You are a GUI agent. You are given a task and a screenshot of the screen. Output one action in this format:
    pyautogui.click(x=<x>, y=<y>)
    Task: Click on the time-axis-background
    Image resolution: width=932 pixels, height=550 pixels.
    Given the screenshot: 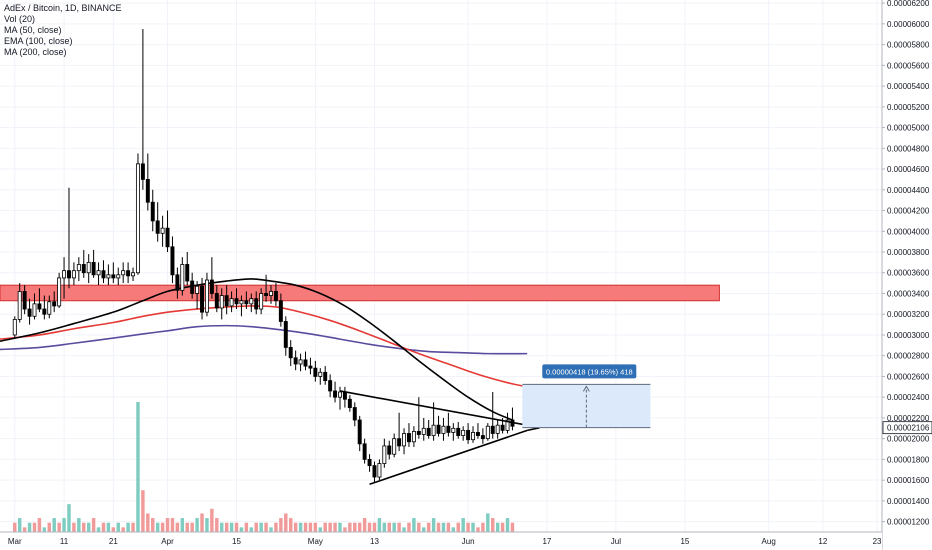 What is the action you would take?
    pyautogui.click(x=441, y=541)
    